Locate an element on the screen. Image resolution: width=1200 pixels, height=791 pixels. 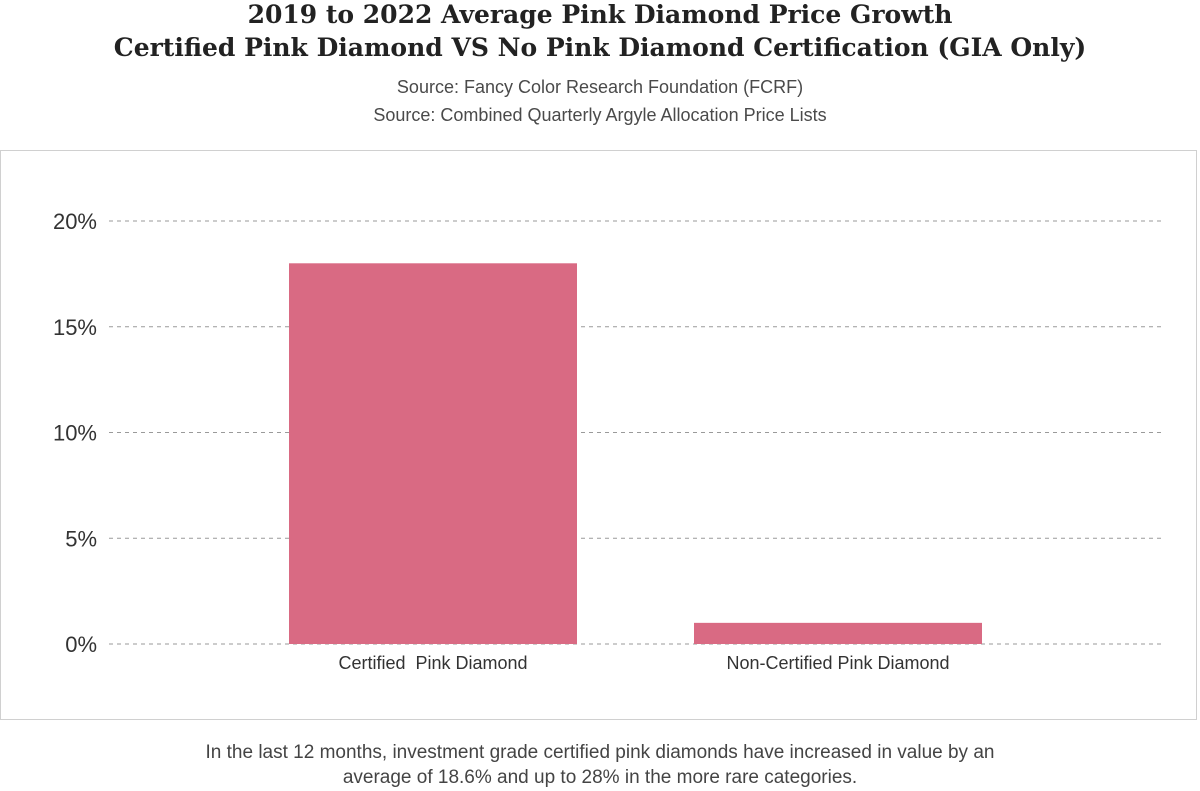
x-category-label: Non-Certified Pink Diamond is located at coordinates (837, 663).